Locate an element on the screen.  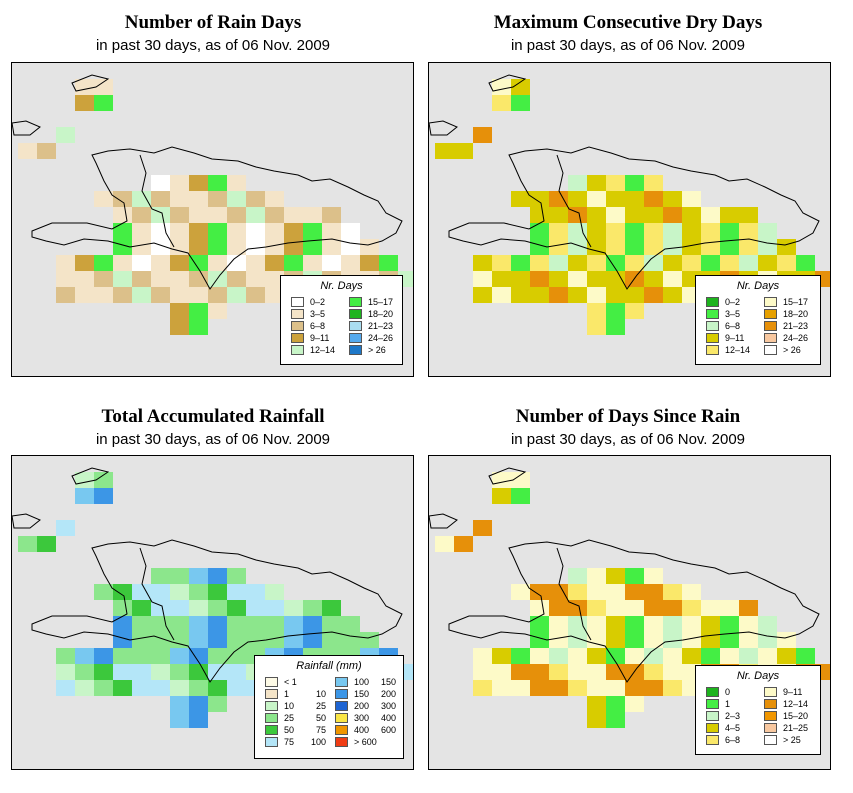
country-border is located at coordinates (157, 594).